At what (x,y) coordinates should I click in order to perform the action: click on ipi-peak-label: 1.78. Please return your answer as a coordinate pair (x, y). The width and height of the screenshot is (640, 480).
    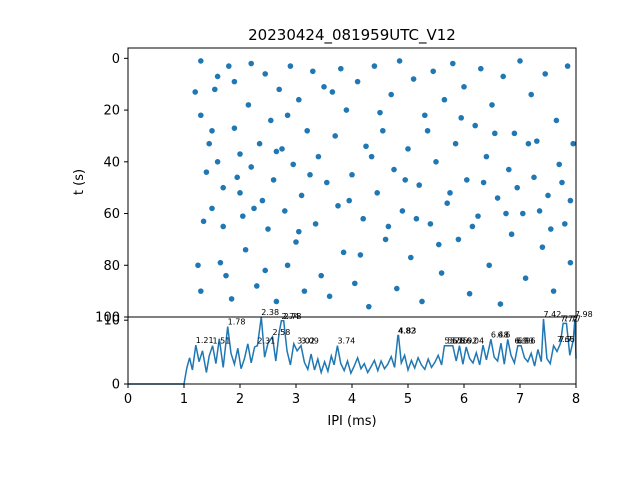
    Looking at the image, I should click on (237, 322).